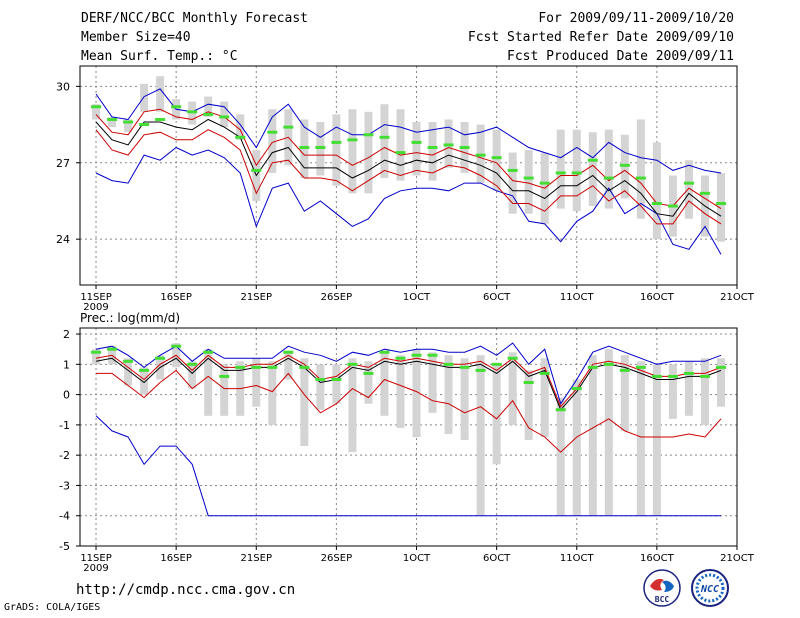 Image resolution: width=800 pixels, height=618 pixels. Describe the element at coordinates (686, 588) in the screenshot. I see `logos: BCC NCC` at that location.